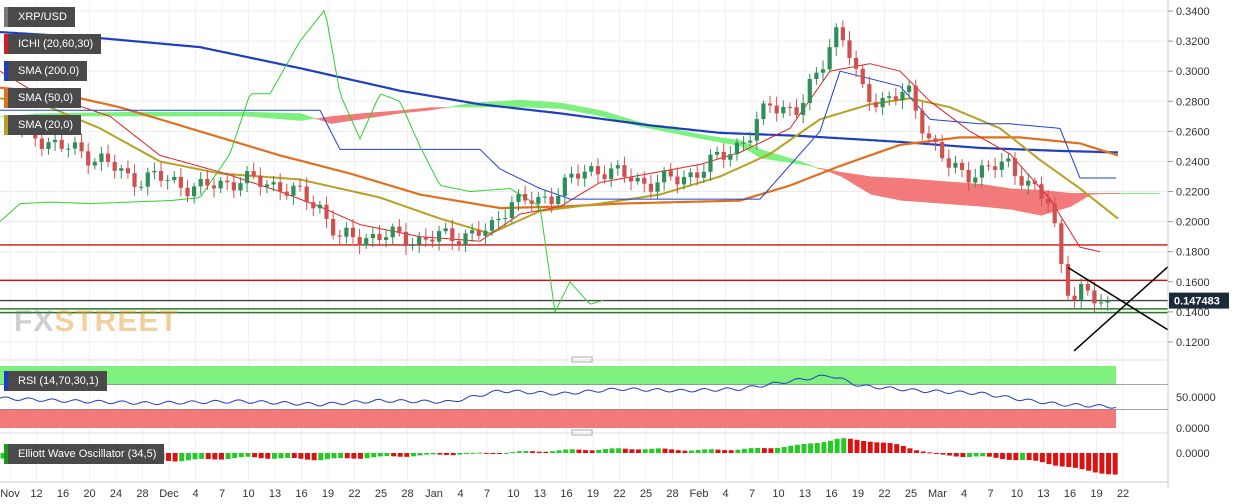 The image size is (1244, 504). I want to click on pane-dividers, so click(584, 396).